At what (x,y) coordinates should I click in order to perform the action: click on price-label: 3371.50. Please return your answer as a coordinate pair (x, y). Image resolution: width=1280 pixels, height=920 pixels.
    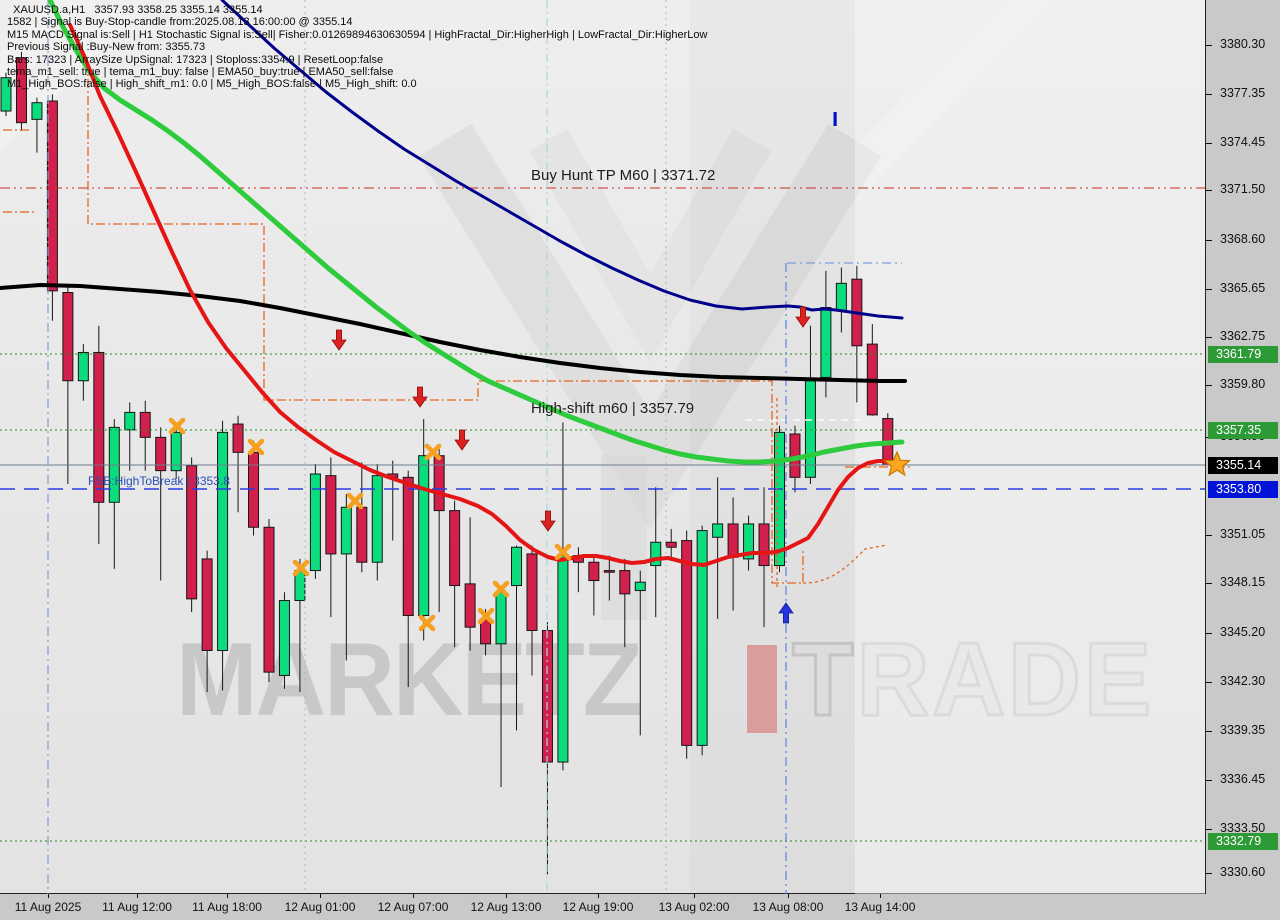
    Looking at the image, I should click on (1243, 189).